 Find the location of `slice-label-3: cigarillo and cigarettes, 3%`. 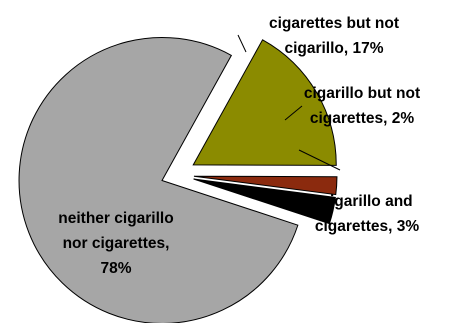

slice-label-3: cigarillo and cigarettes, 3% is located at coordinates (367, 214).